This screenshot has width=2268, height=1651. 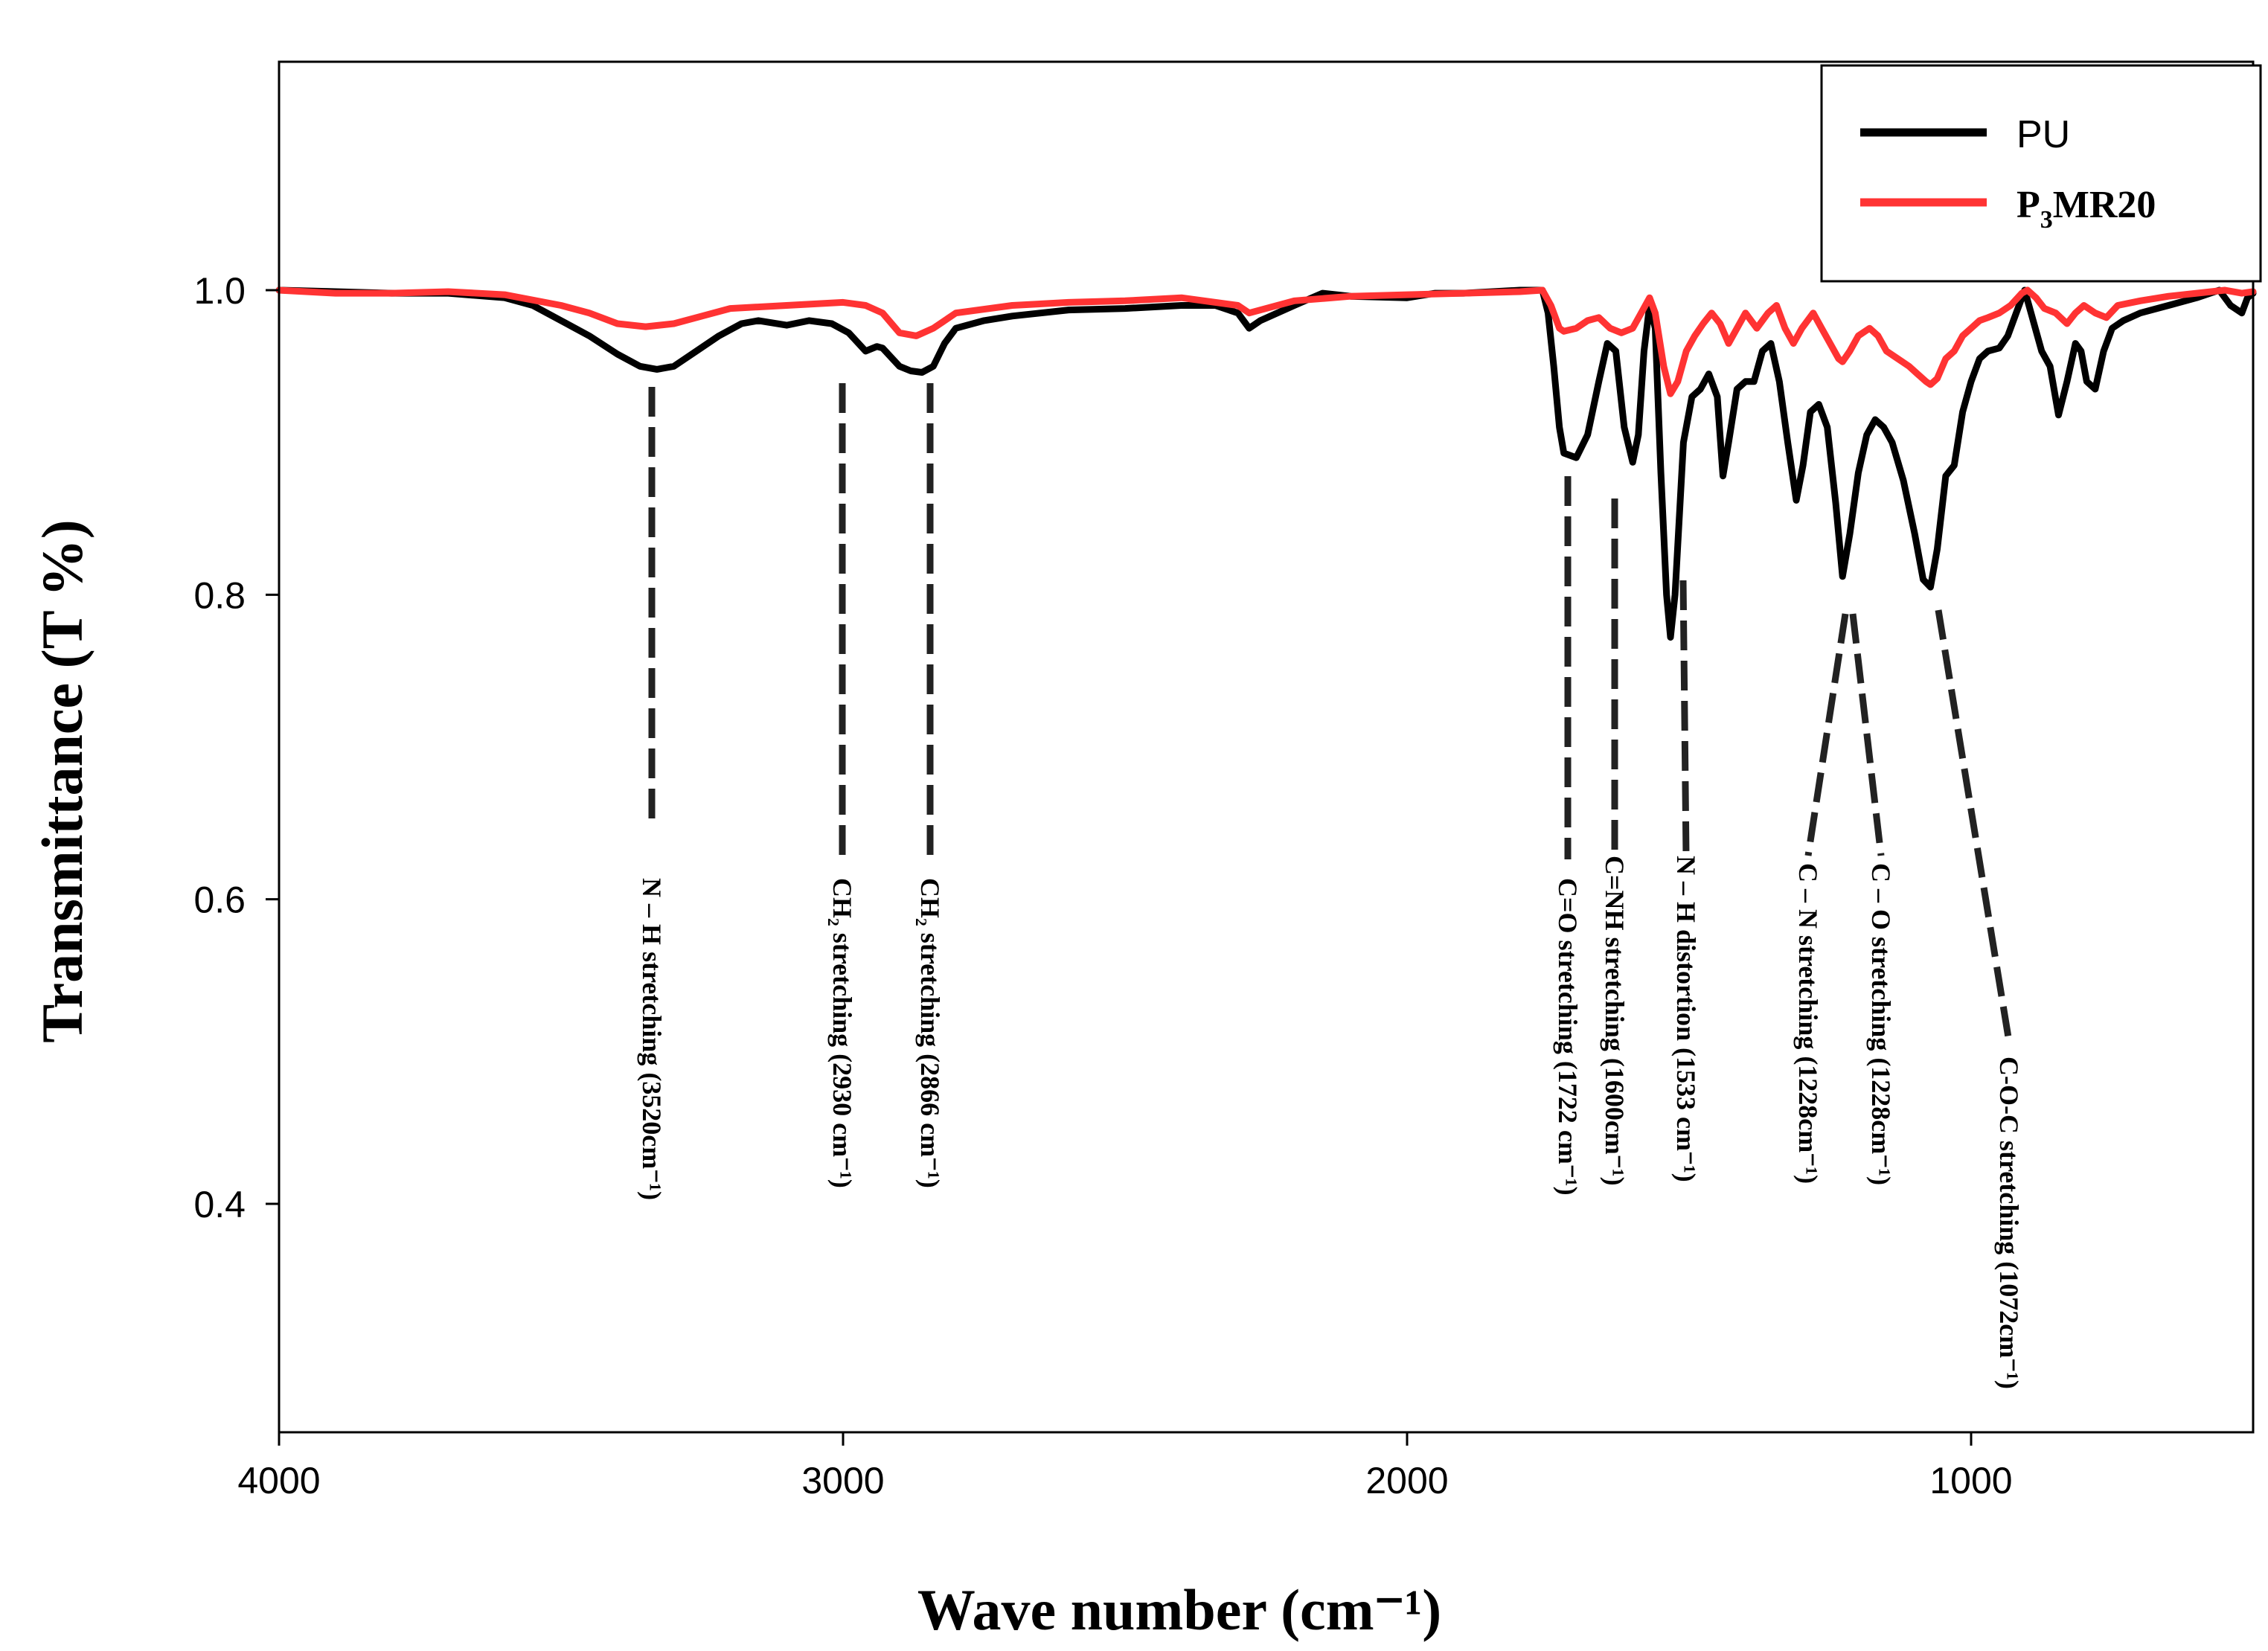 What do you see at coordinates (219, 900) in the screenshot?
I see `y-tick-label: 0.6` at bounding box center [219, 900].